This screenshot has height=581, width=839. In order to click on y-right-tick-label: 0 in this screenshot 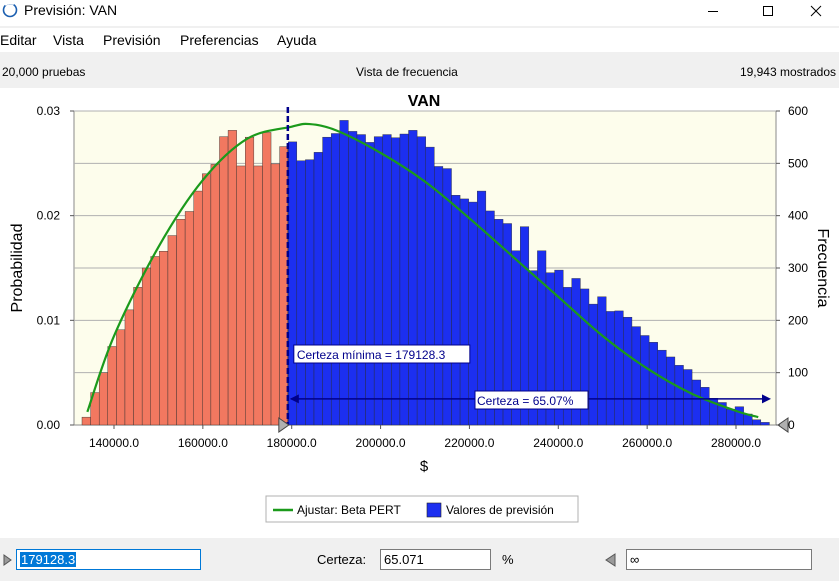, I will do `click(791, 425)`.